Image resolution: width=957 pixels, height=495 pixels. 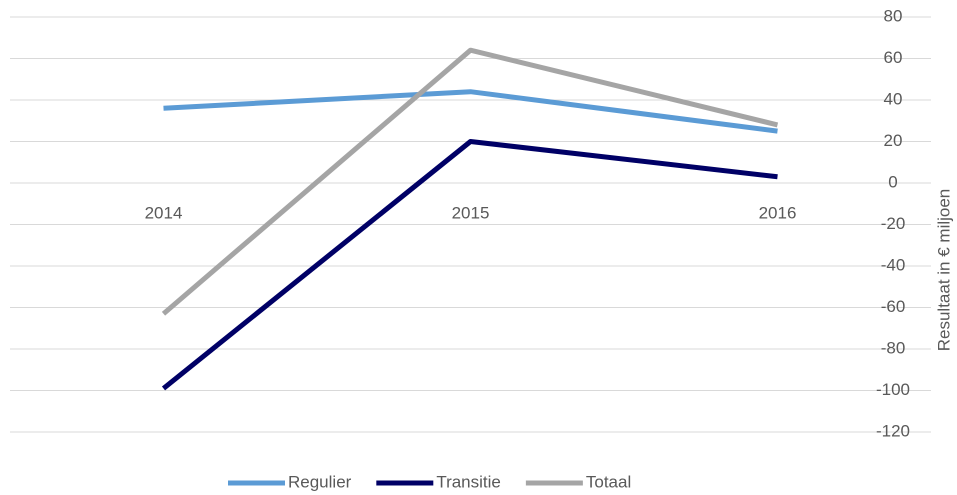 I want to click on y-tick-label: -40, so click(x=893, y=264).